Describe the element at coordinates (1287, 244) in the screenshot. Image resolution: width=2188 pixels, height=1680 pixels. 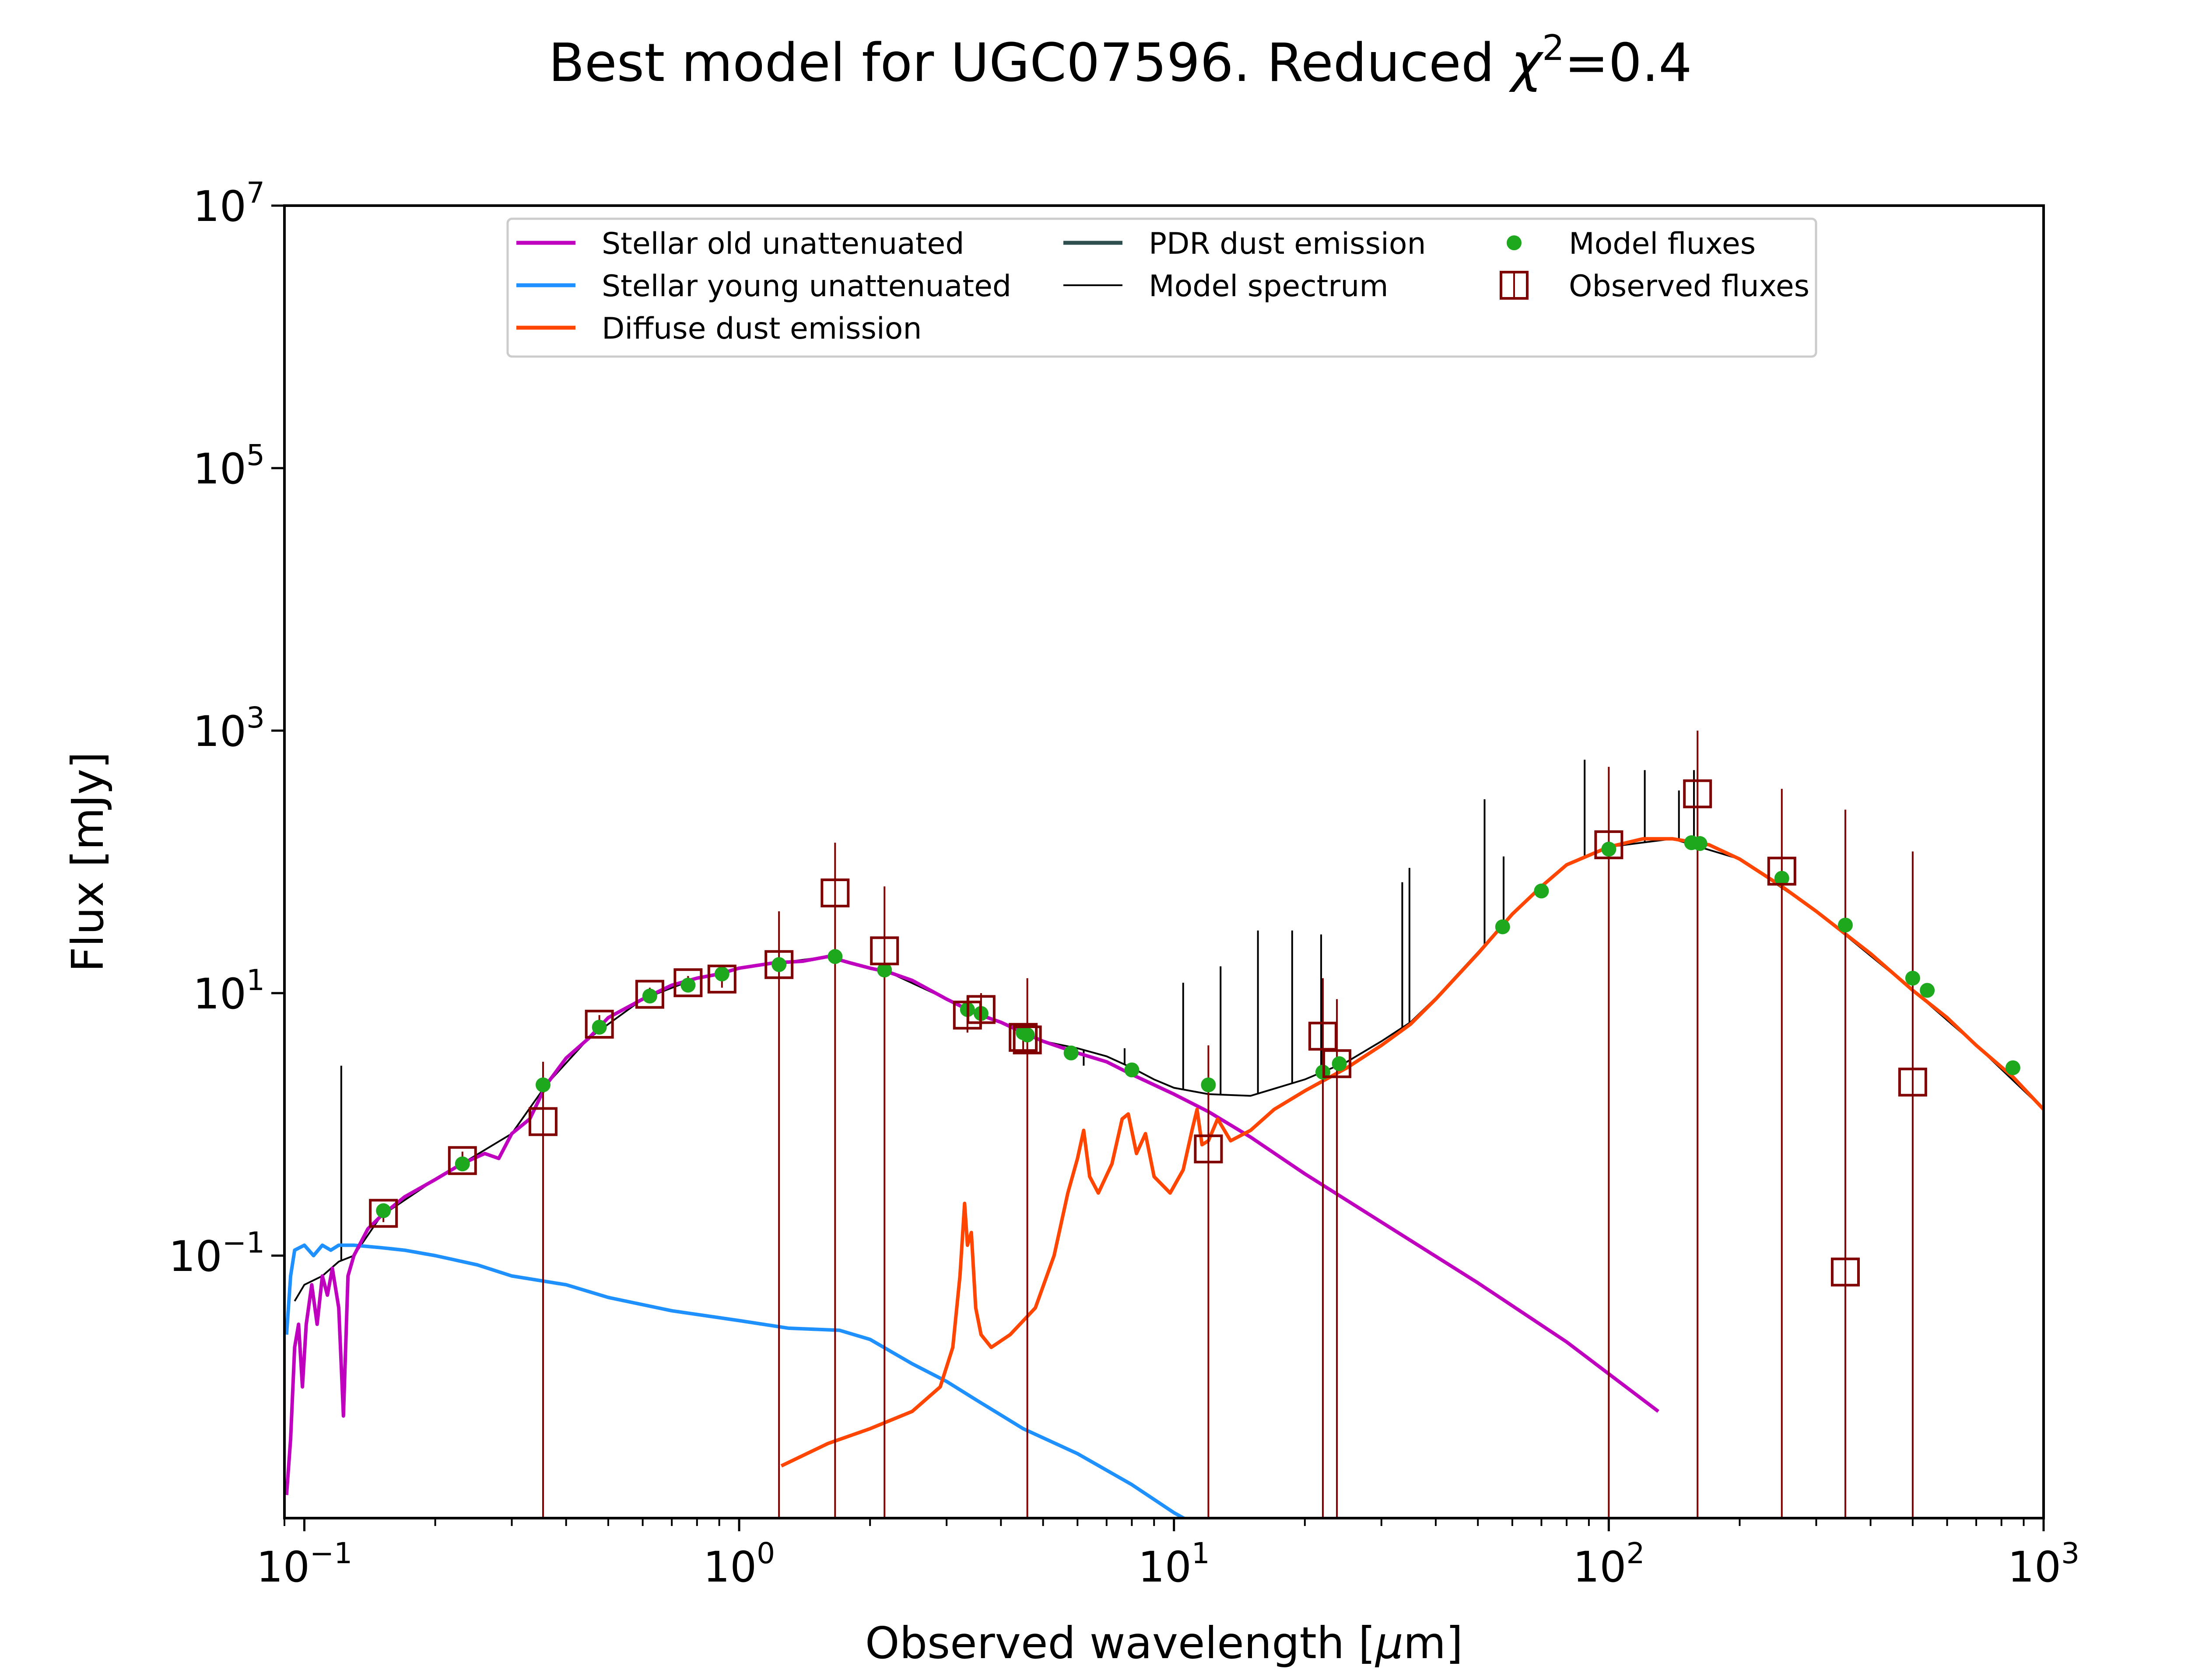
I see `legend-label-pdr-dust-emission: PDR dust emission` at that location.